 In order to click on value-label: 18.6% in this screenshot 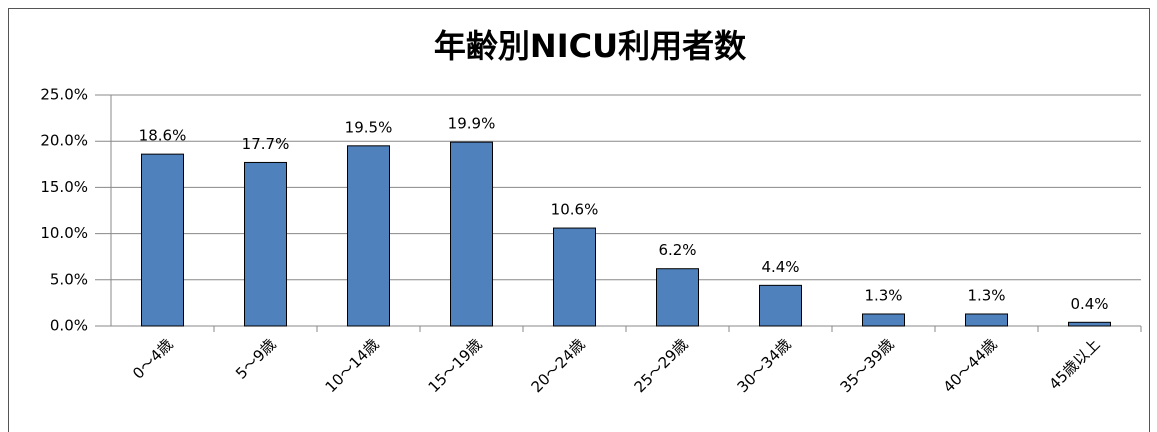, I will do `click(163, 136)`.